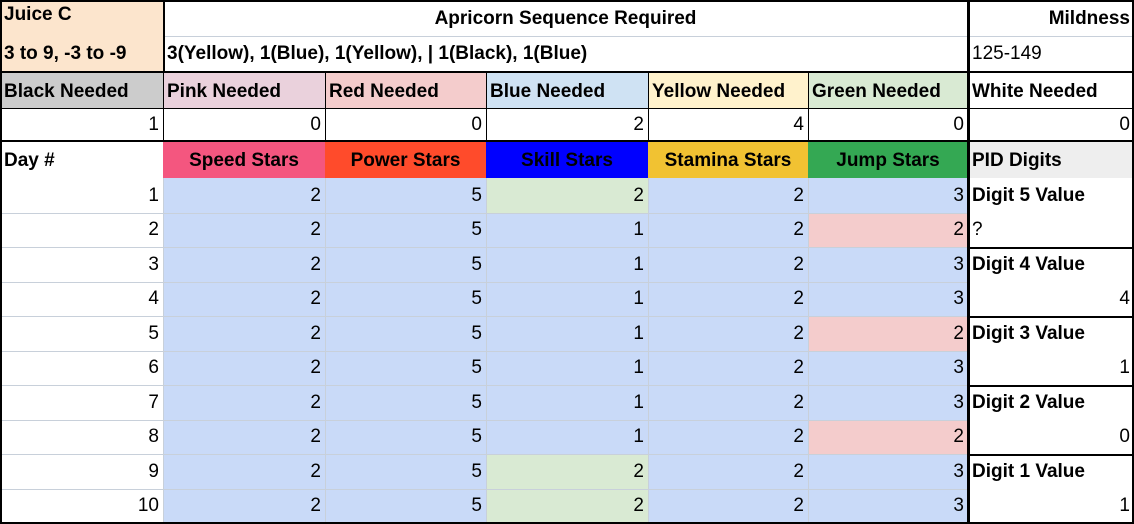 This screenshot has width=1134, height=524. What do you see at coordinates (244, 91) in the screenshot?
I see `needed-label-pink: Pink Needed` at bounding box center [244, 91].